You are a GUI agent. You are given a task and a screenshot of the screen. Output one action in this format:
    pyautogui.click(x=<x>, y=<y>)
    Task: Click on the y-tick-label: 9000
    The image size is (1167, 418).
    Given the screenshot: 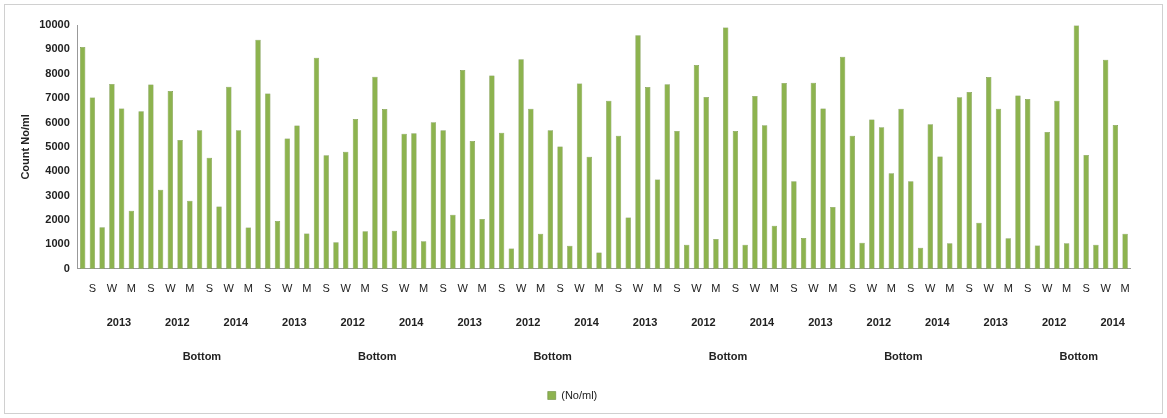 What is the action you would take?
    pyautogui.click(x=57, y=48)
    